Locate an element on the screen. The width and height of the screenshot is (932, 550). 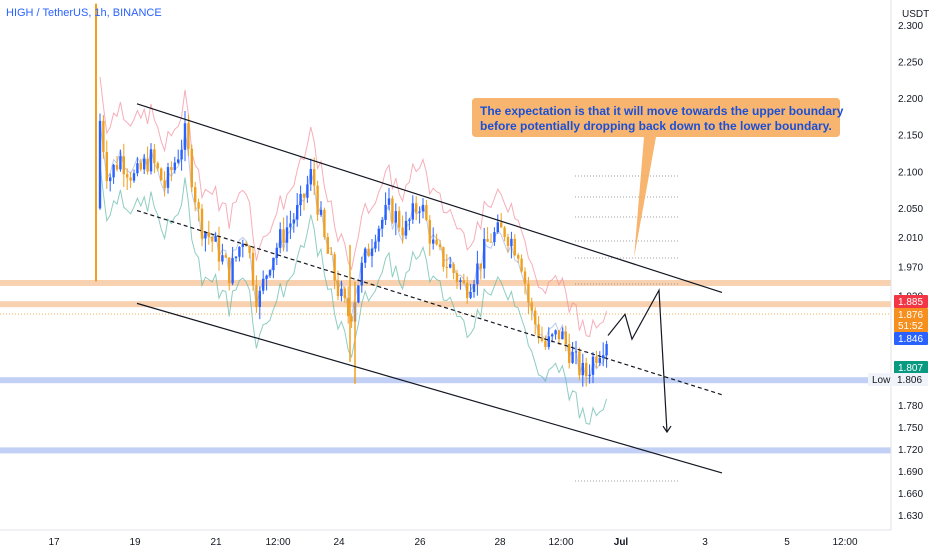
symbol-title: HIGH / TetherUS, 1h, BINANCE is located at coordinates (84, 13).